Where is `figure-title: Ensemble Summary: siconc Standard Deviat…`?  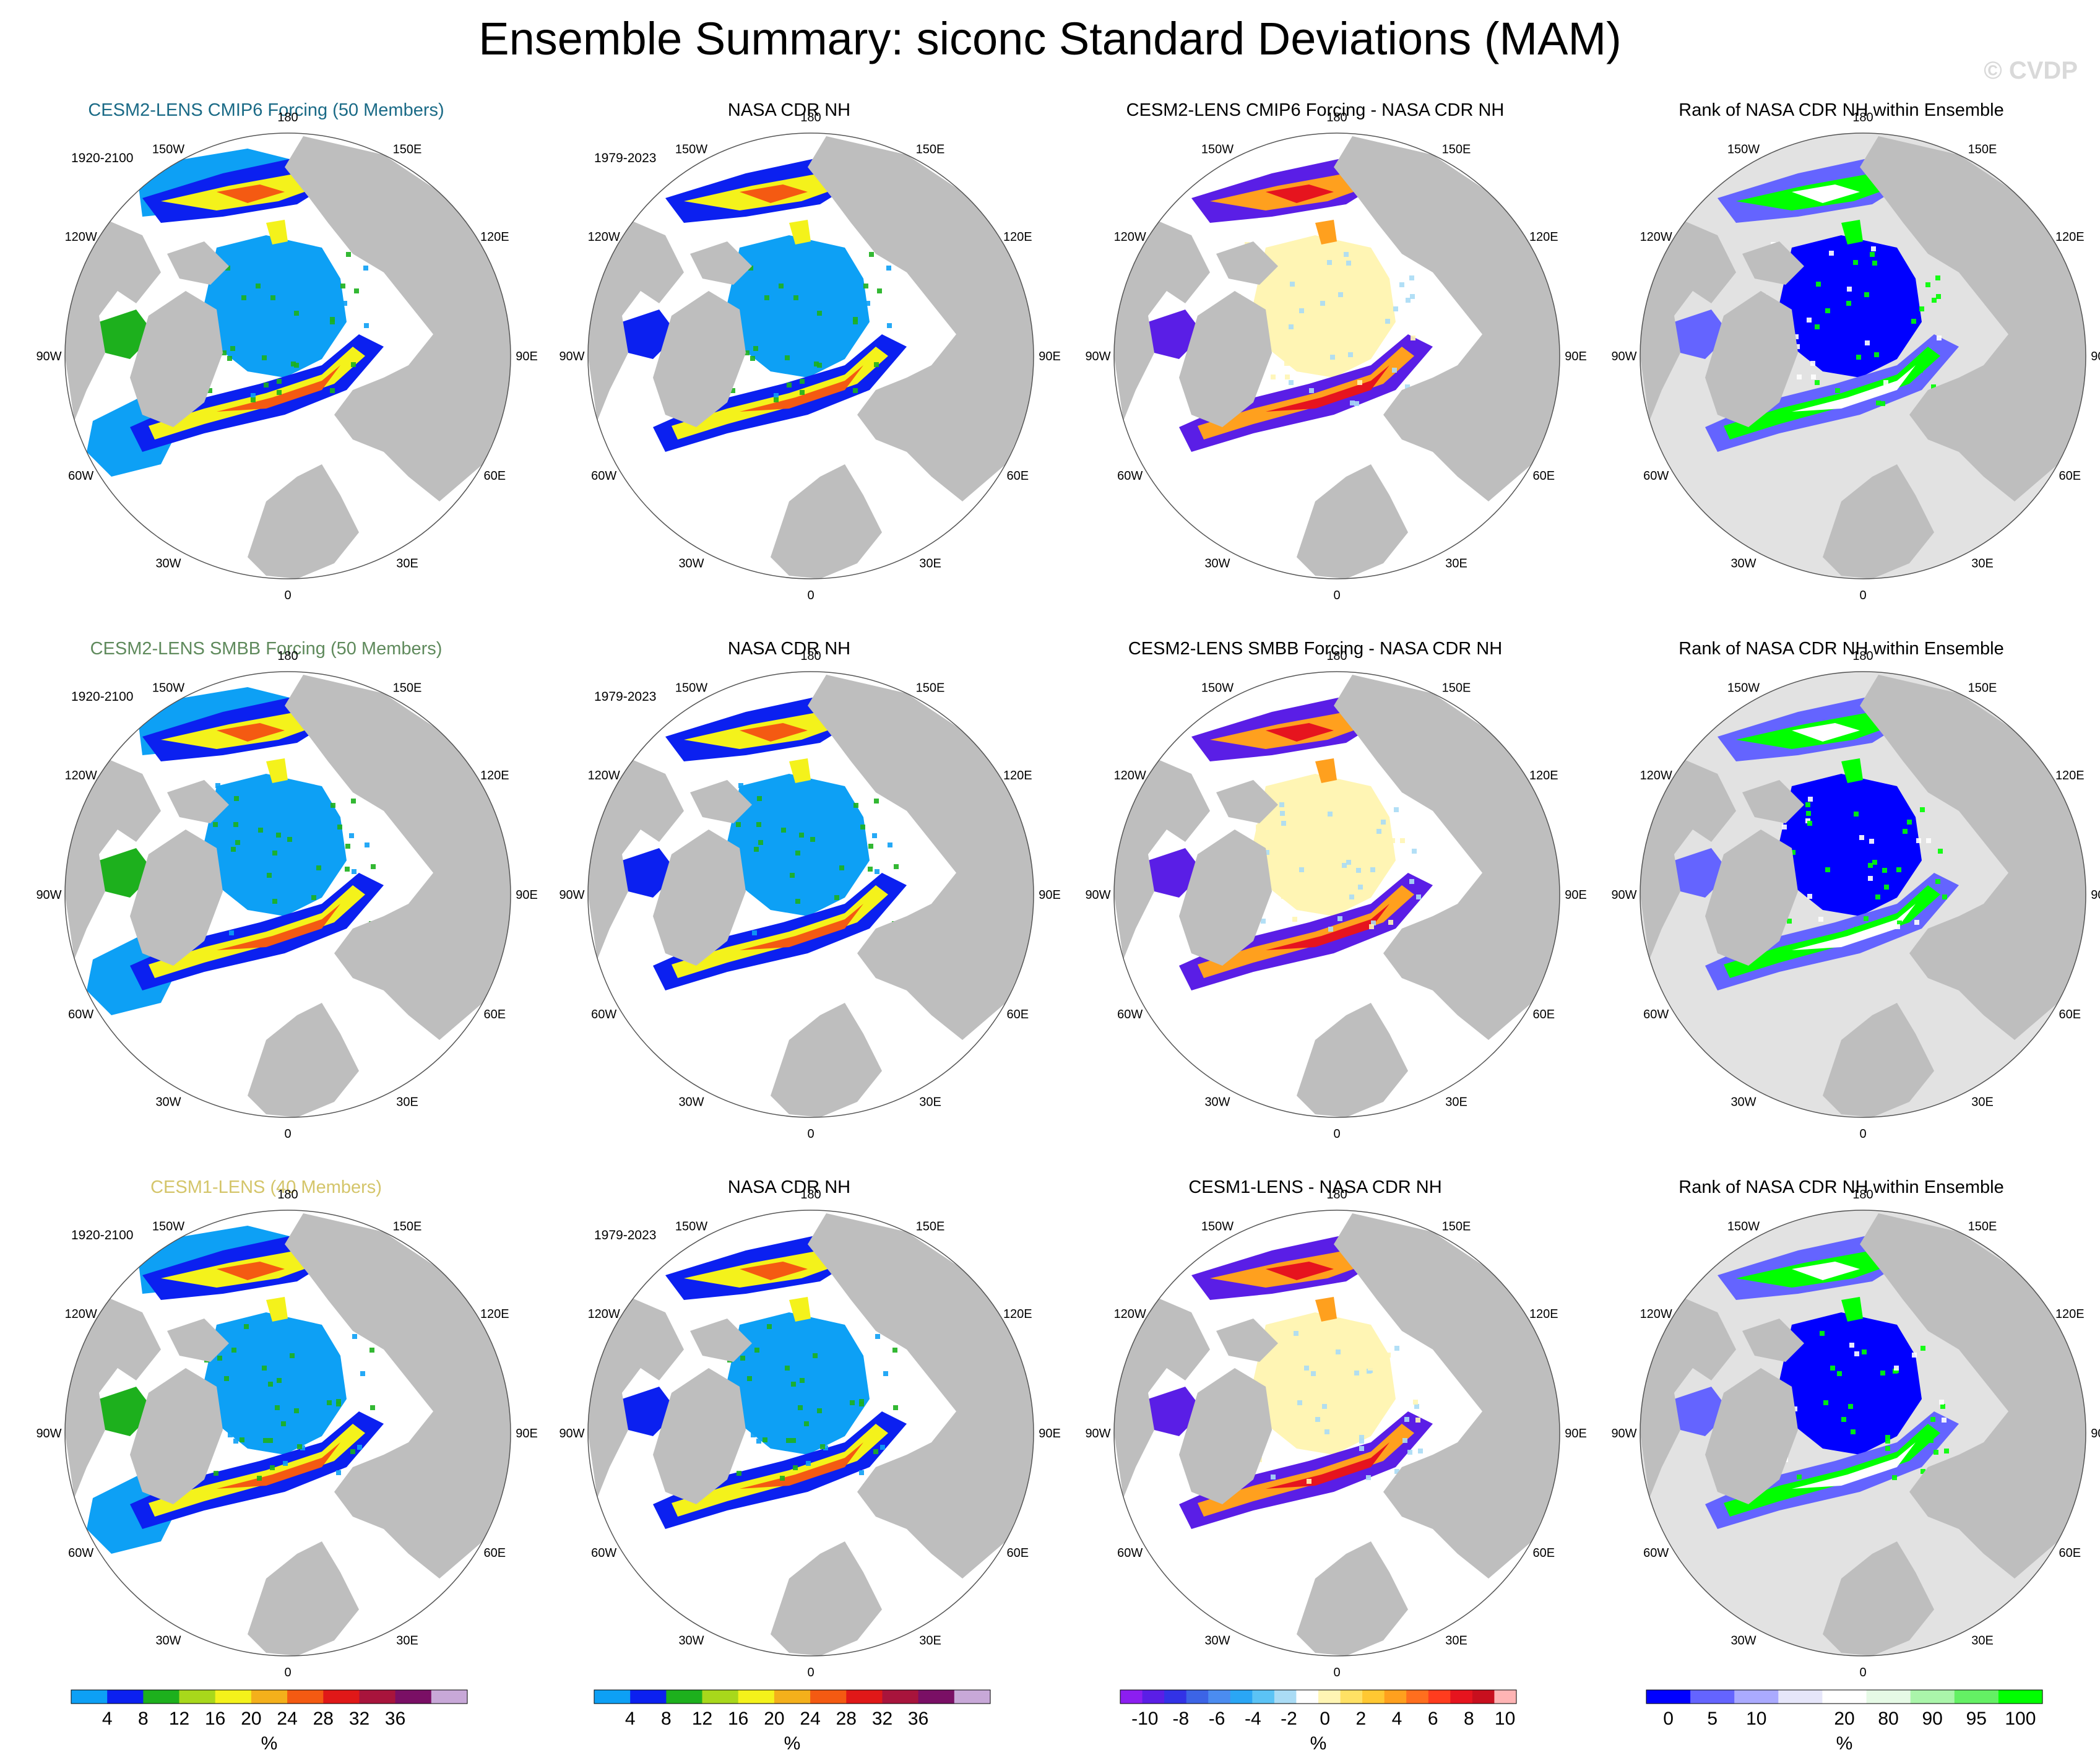 figure-title: Ensemble Summary: siconc Standard Deviat… is located at coordinates (1050, 38).